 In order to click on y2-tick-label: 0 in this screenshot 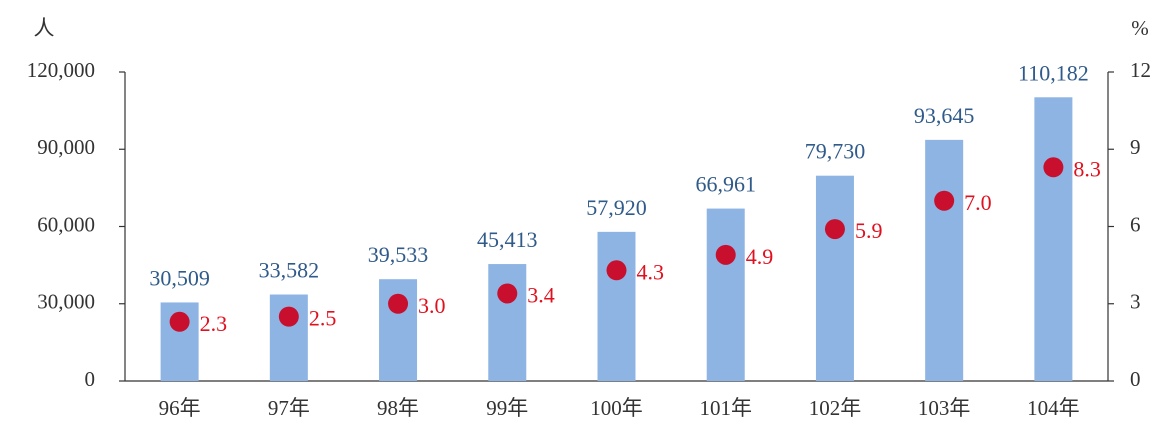, I will do `click(1135, 379)`.